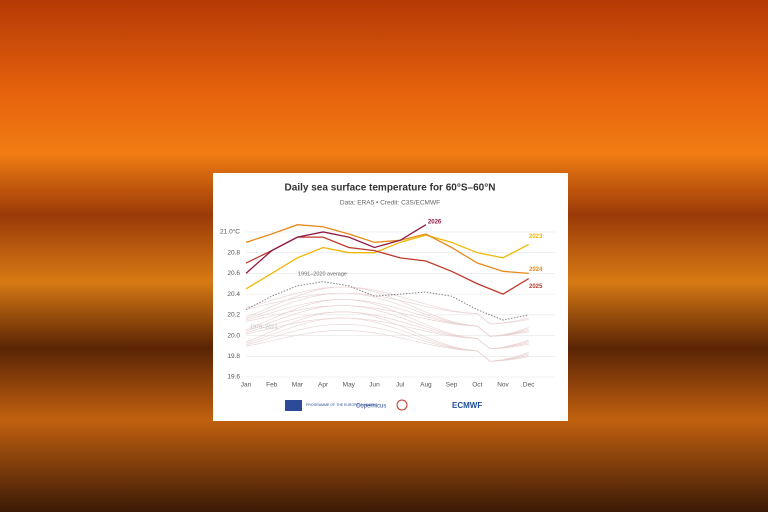  What do you see at coordinates (264, 327) in the screenshot?
I see `annotation: 1979–2021` at bounding box center [264, 327].